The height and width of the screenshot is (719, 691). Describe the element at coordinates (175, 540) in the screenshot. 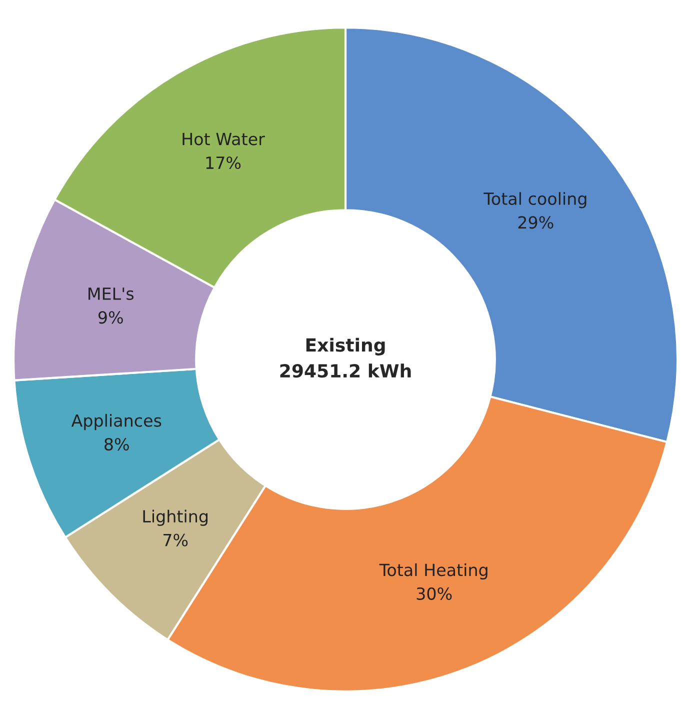

I see `data-label: 7%` at that location.